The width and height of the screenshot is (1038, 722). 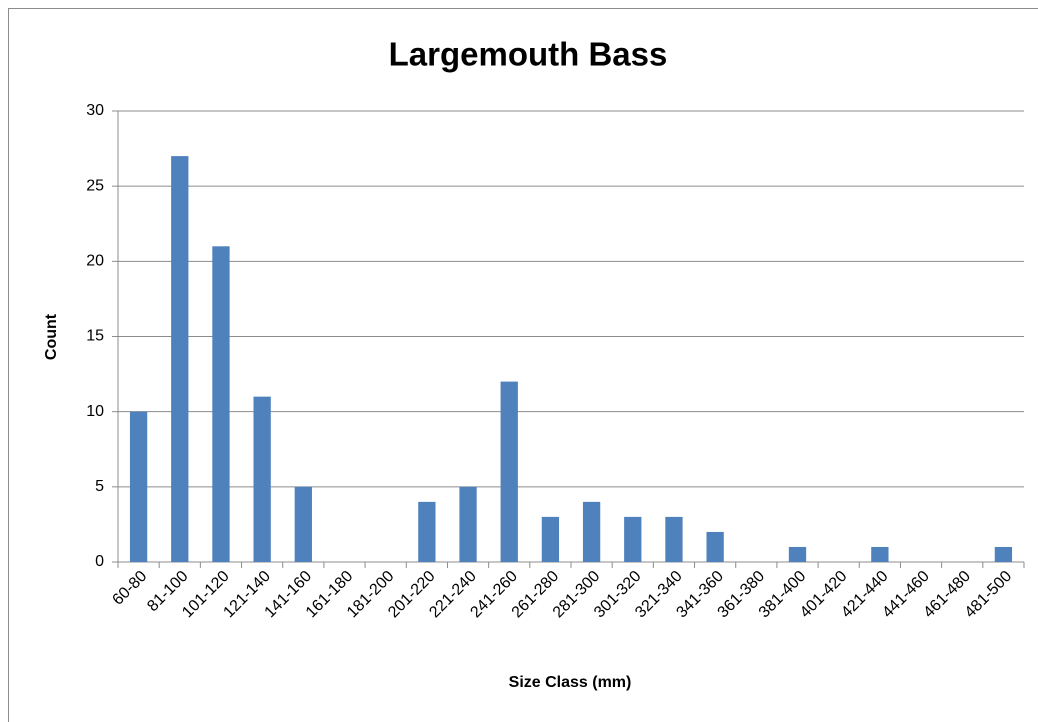 I want to click on y-tick-label: 20, so click(x=95, y=261).